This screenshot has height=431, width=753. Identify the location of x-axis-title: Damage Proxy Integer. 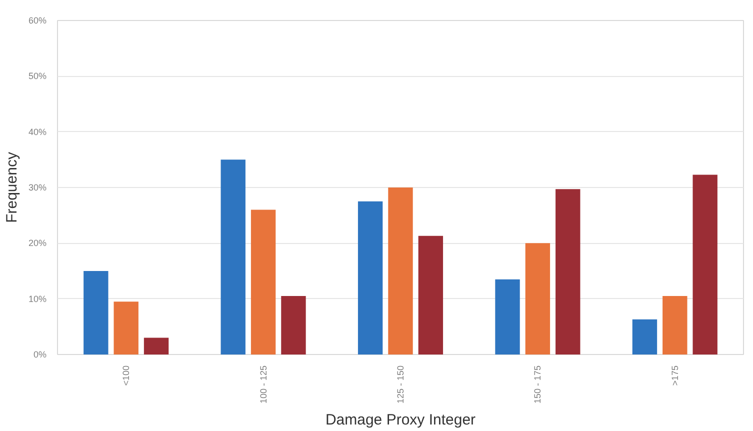
(400, 420).